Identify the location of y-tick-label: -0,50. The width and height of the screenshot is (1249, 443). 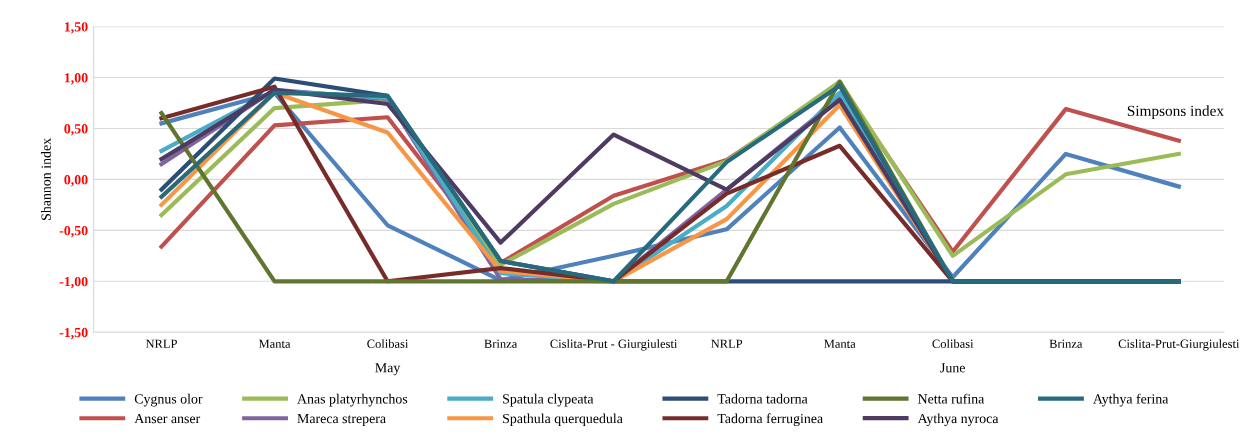
(73, 231).